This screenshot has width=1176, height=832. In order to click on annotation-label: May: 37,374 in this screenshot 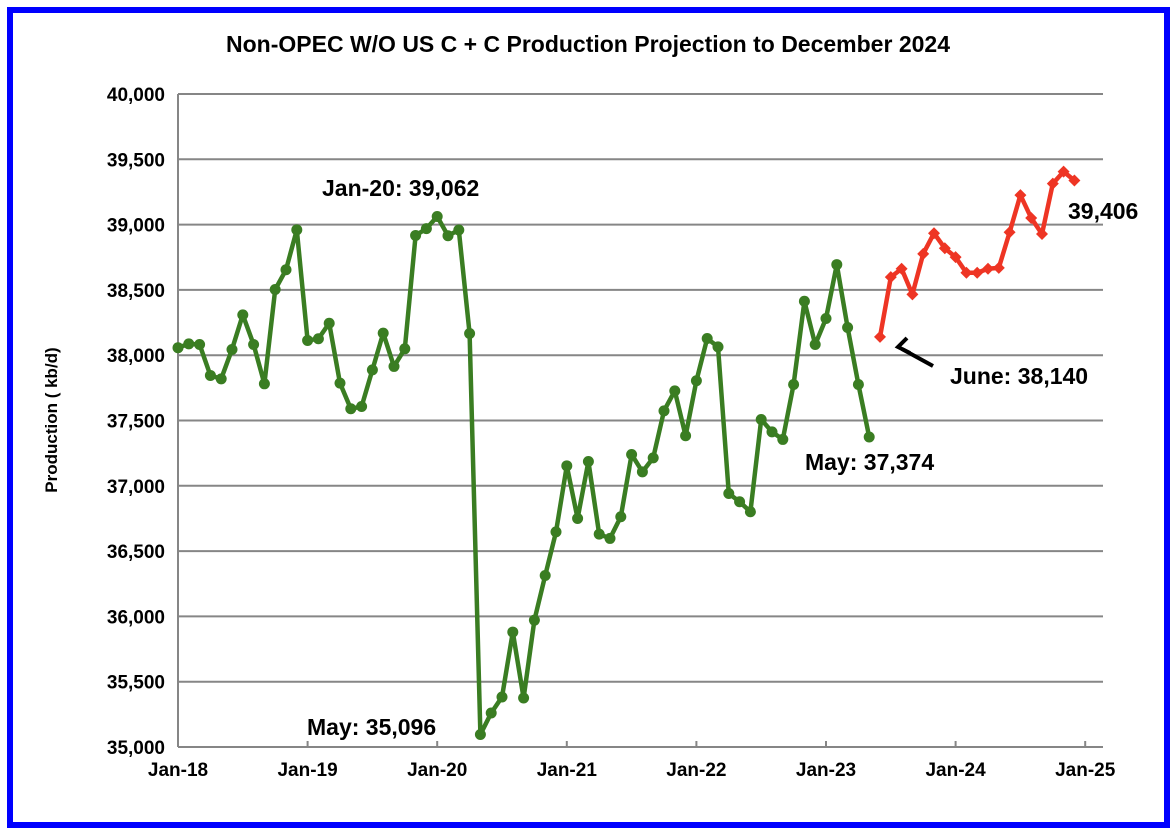, I will do `click(869, 462)`.